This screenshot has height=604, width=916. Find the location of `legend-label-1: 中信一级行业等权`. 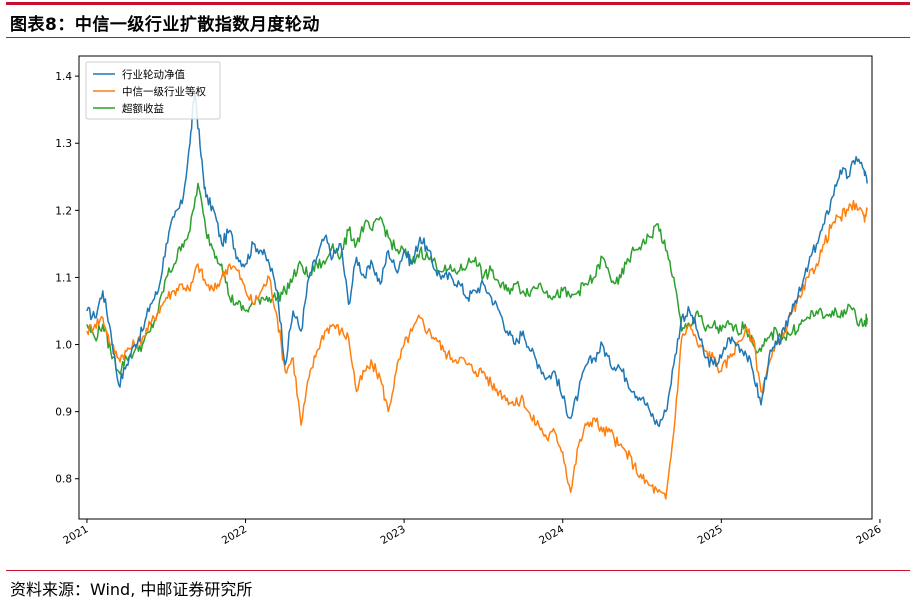

legend-label-1: 中信一级行业等权 is located at coordinates (164, 91).